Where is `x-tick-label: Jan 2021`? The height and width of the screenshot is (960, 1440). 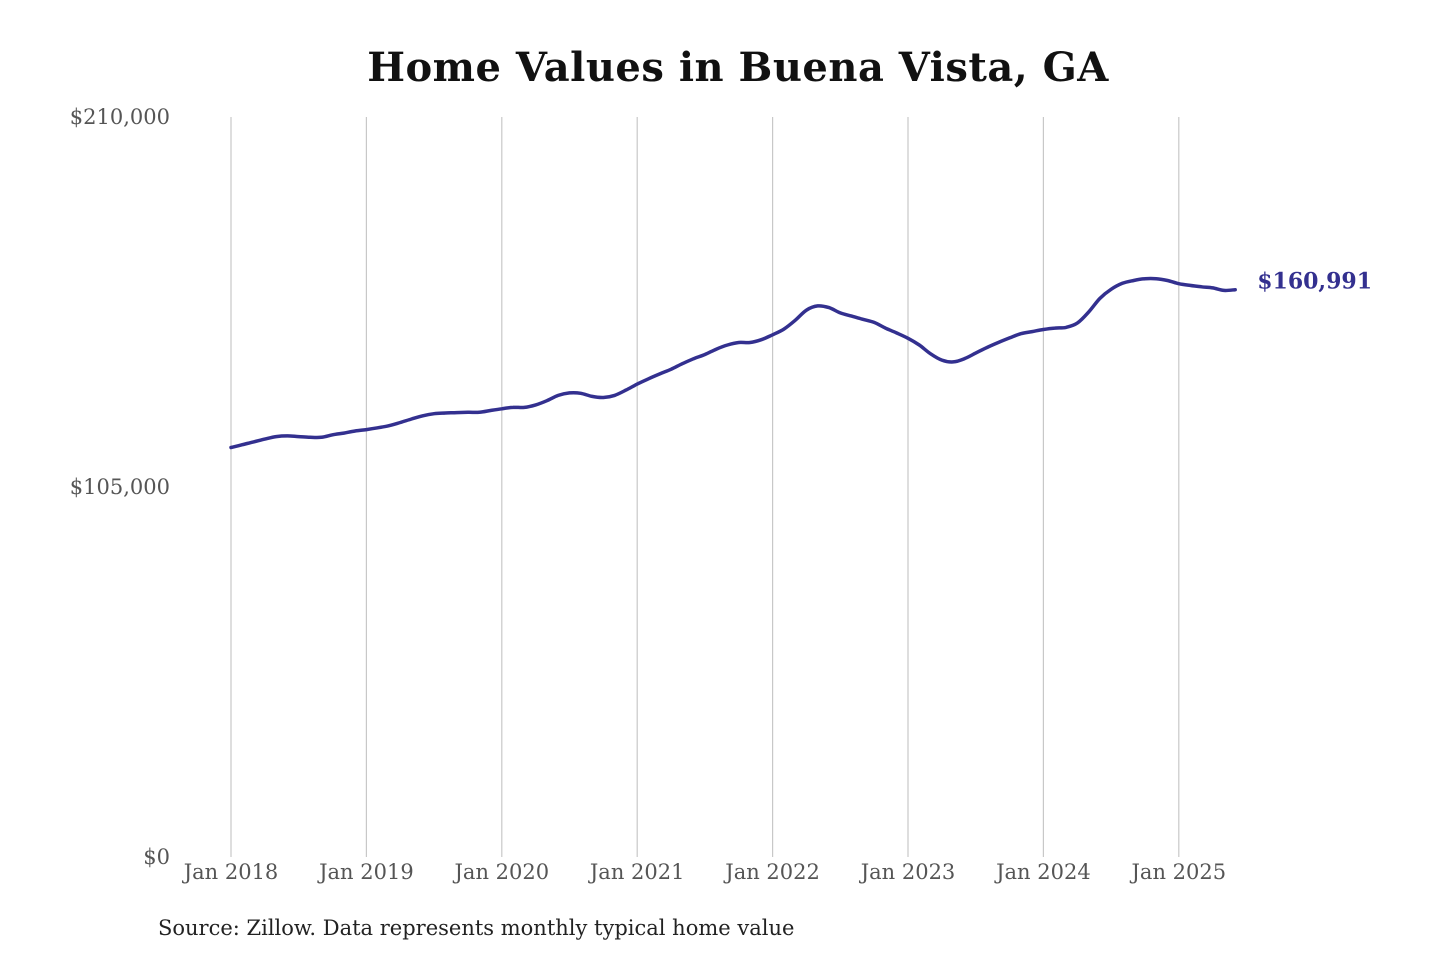 x-tick-label: Jan 2021 is located at coordinates (636, 872).